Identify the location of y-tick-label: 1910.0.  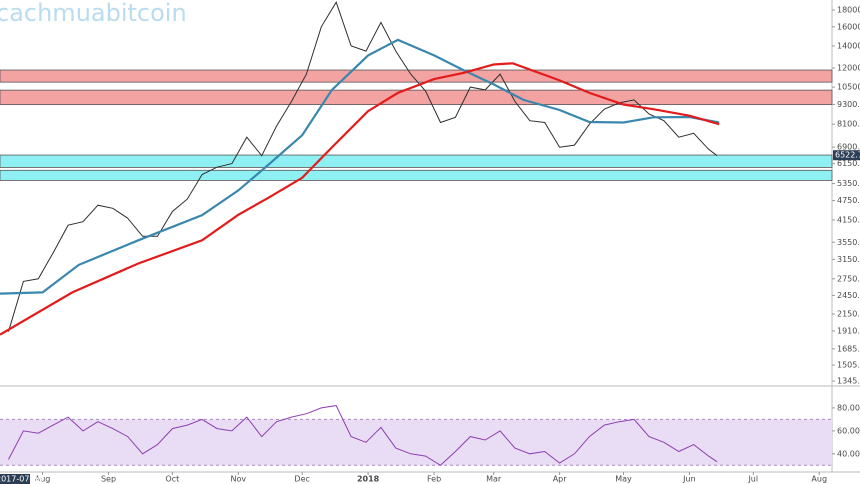
(848, 330).